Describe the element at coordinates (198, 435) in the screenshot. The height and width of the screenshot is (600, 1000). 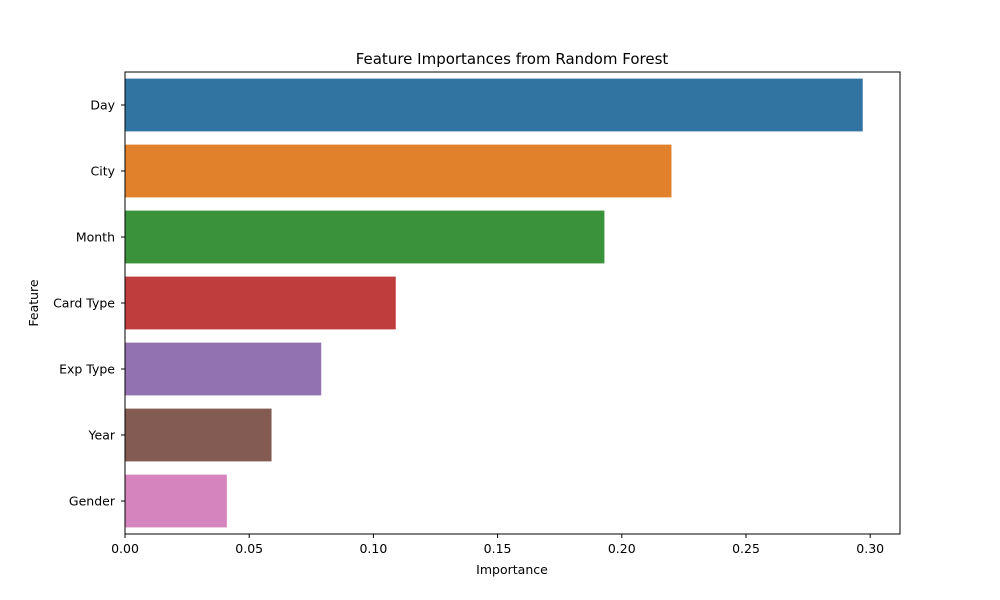
I see `bar-year` at that location.